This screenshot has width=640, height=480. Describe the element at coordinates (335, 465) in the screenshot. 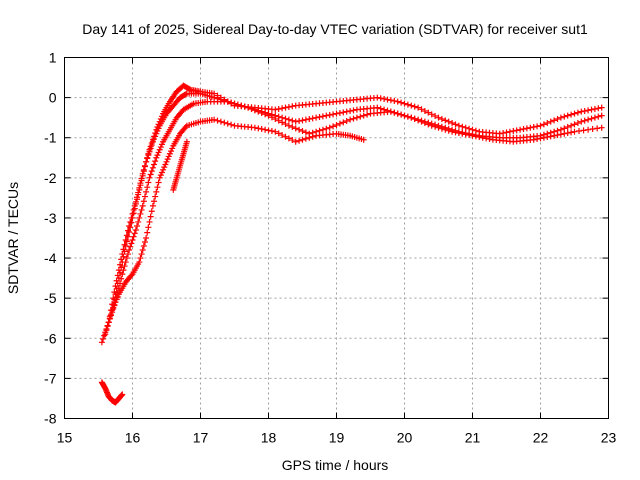

I see `x-axis-label: GPS time / hours` at that location.